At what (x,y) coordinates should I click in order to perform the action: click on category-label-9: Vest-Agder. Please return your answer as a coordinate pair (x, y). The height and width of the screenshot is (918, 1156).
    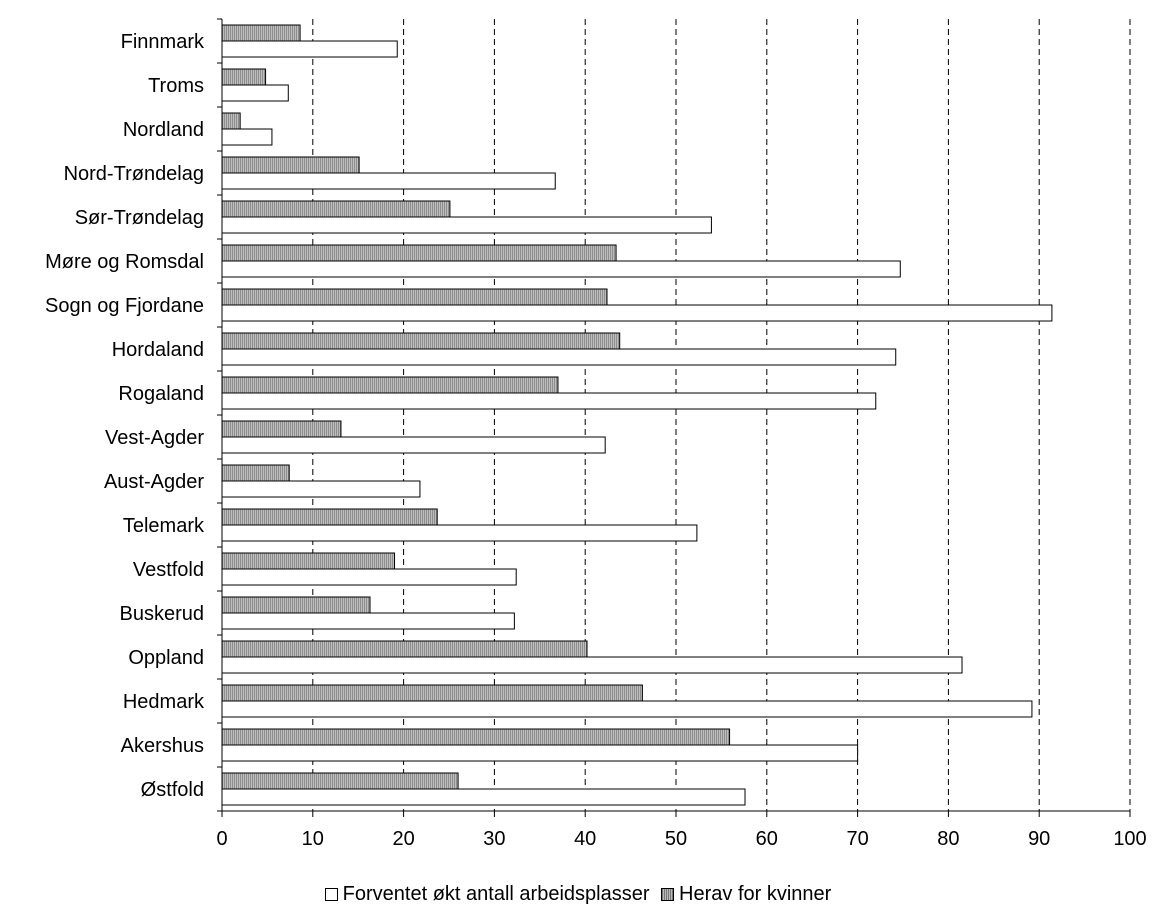
    Looking at the image, I should click on (154, 438).